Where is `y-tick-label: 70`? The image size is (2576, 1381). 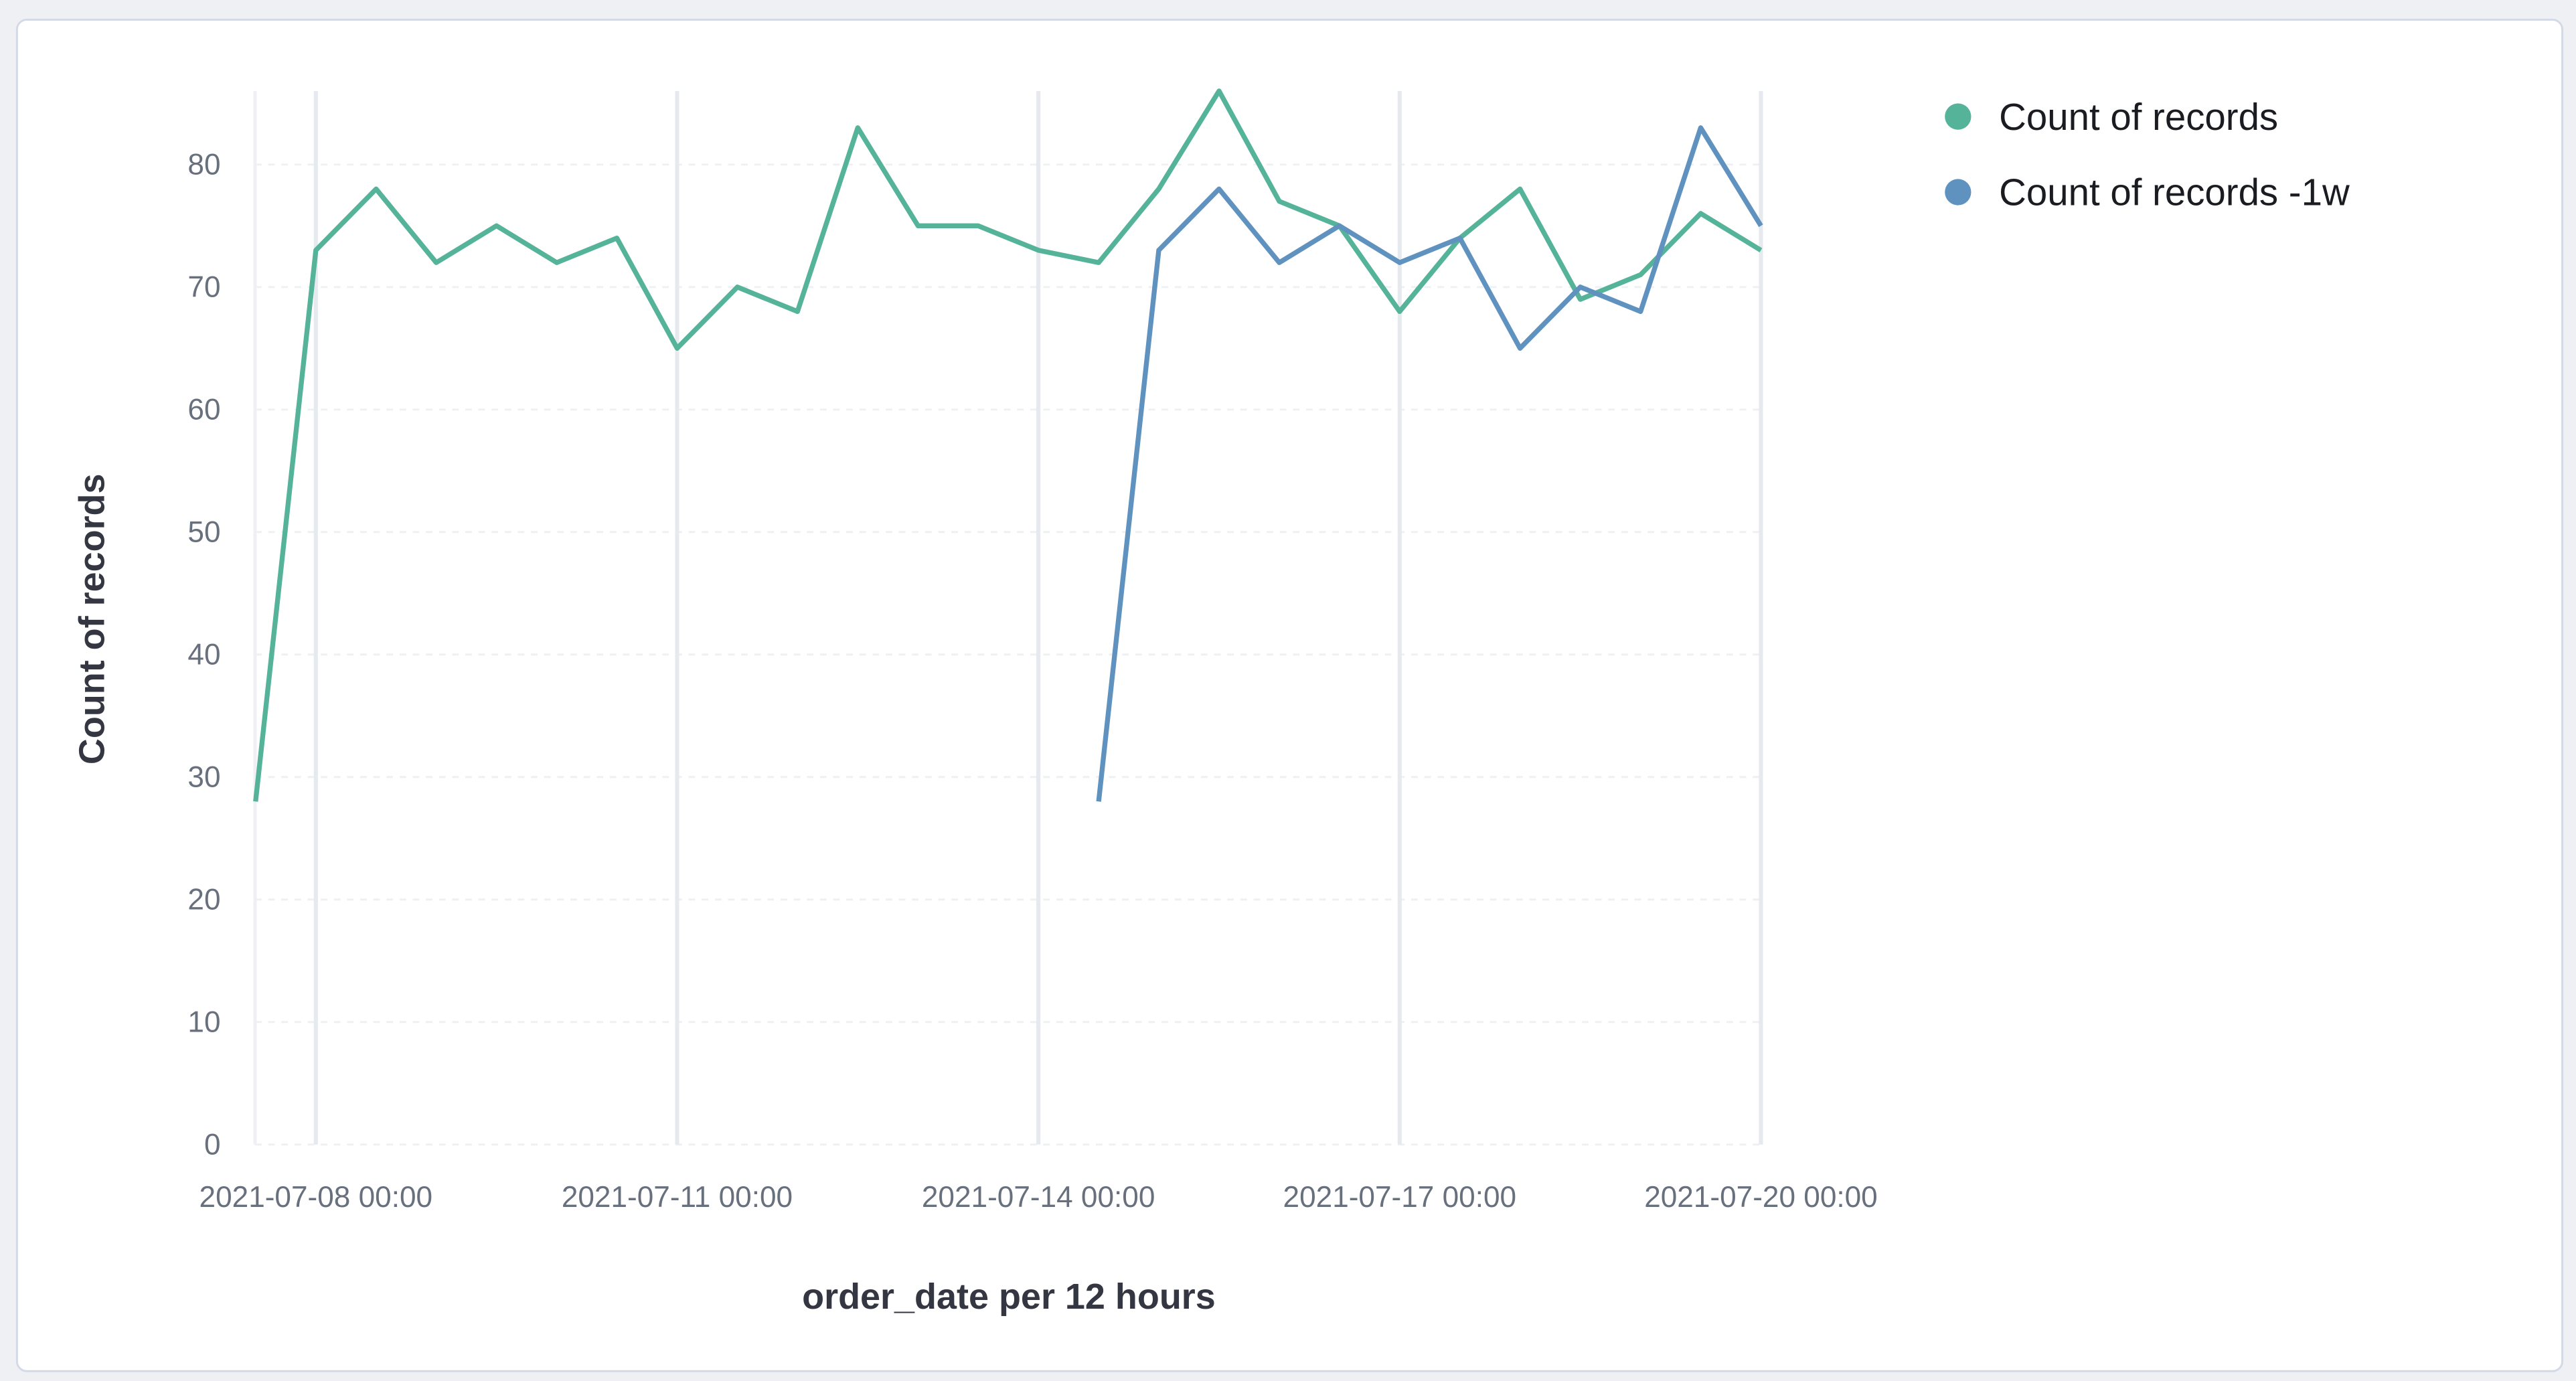
y-tick-label: 70 is located at coordinates (204, 287).